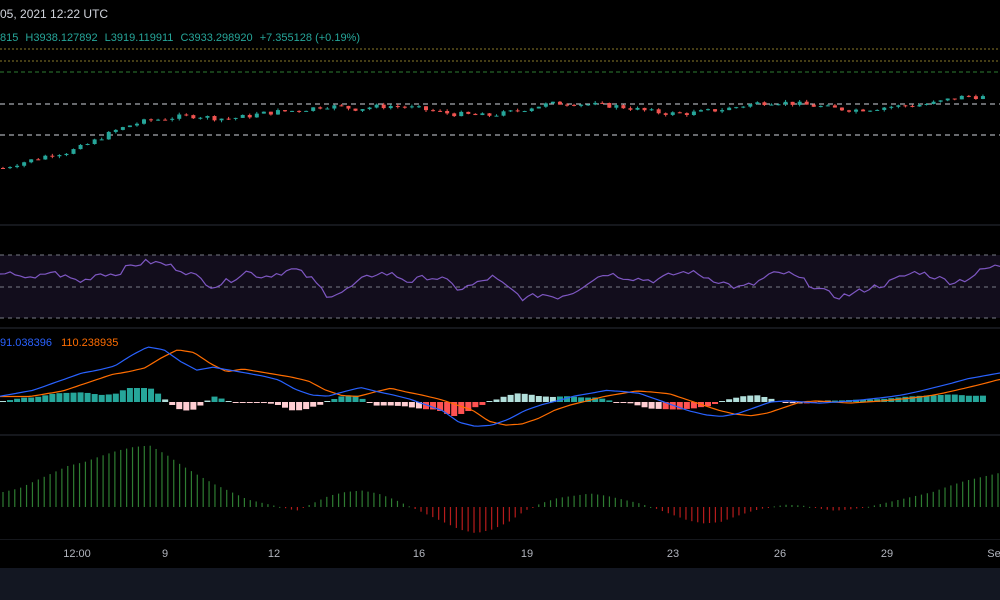 The width and height of the screenshot is (1000, 600). Describe the element at coordinates (500, 387) in the screenshot. I see `signal-line` at that location.